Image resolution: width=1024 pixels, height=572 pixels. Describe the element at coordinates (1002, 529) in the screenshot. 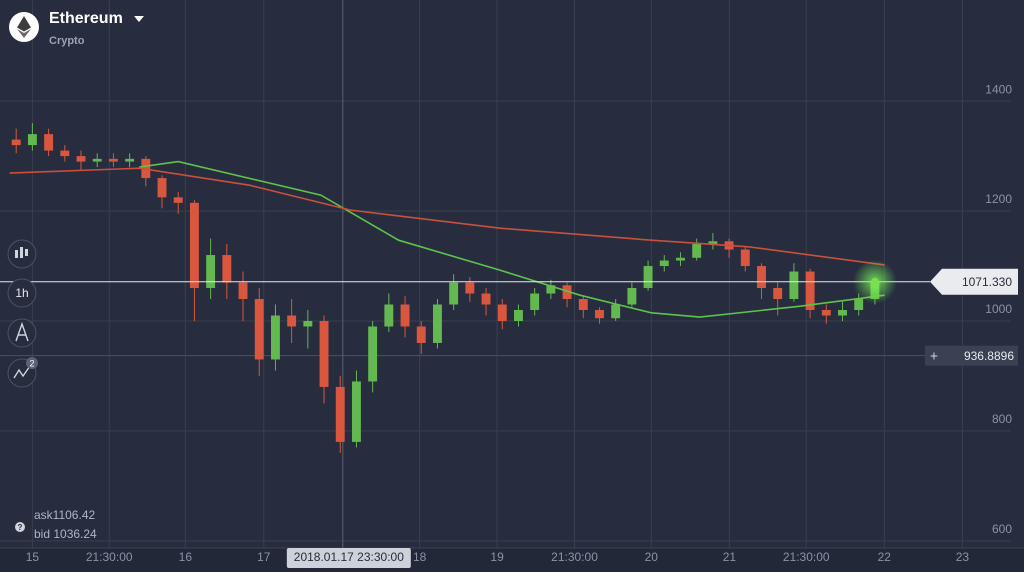

I see `y-tick-label: 600` at that location.